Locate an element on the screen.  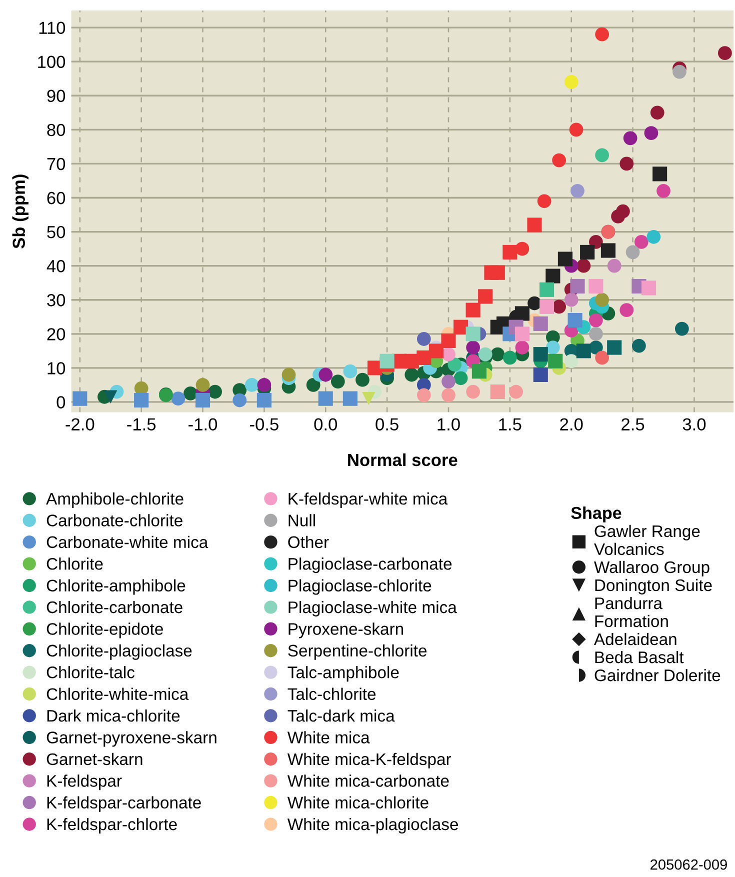
x-tick-label: -2.0 is located at coordinates (80, 424).